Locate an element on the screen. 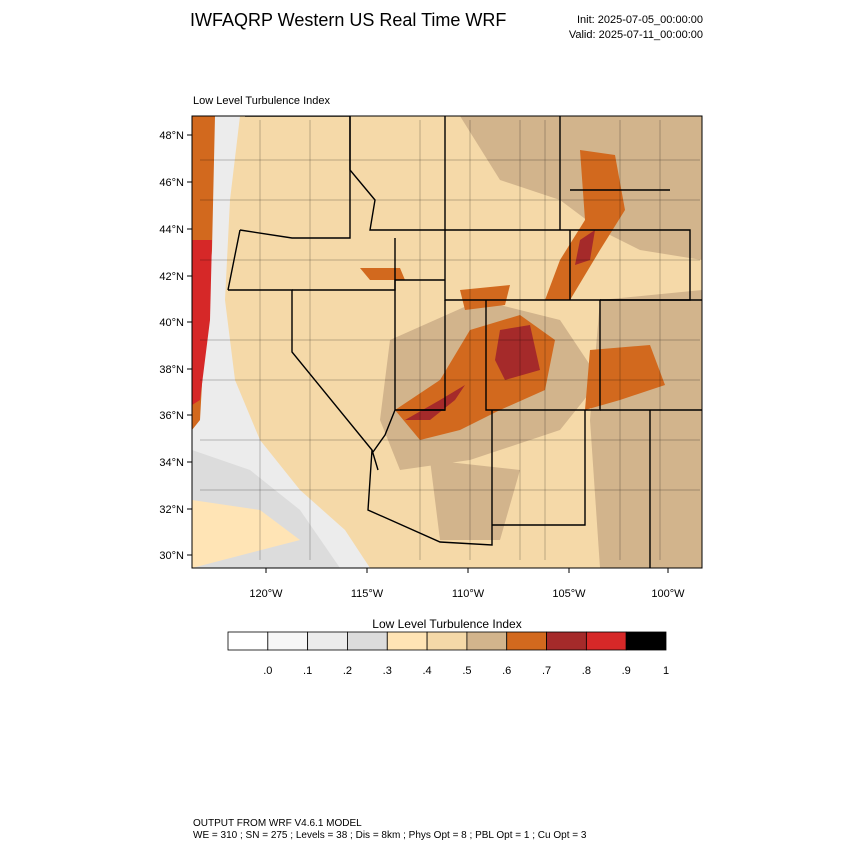 The height and width of the screenshot is (850, 850). lon-label: 100°W is located at coordinates (668, 594).